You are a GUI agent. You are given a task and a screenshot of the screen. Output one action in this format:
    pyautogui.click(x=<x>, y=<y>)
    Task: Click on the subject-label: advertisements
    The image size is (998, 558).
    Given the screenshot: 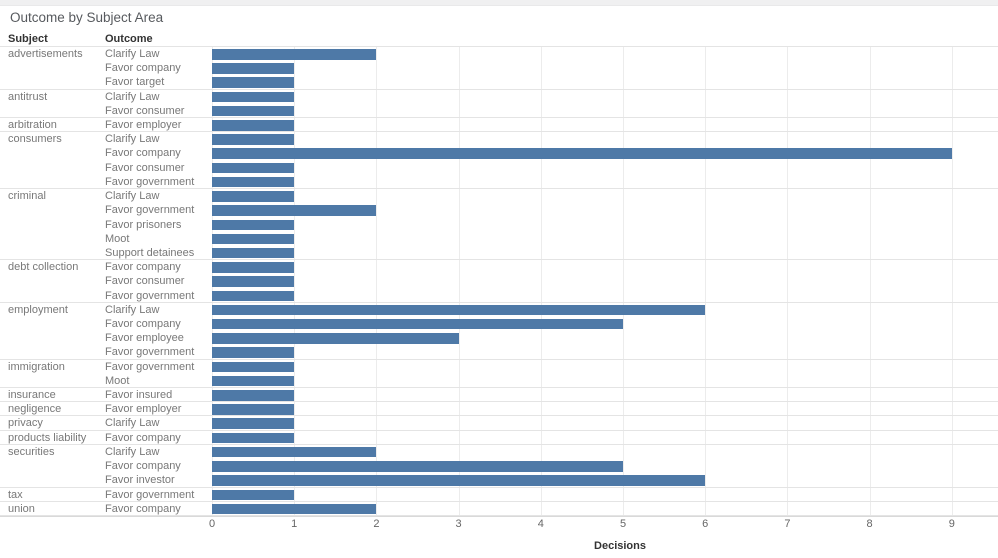 What is the action you would take?
    pyautogui.click(x=45, y=54)
    